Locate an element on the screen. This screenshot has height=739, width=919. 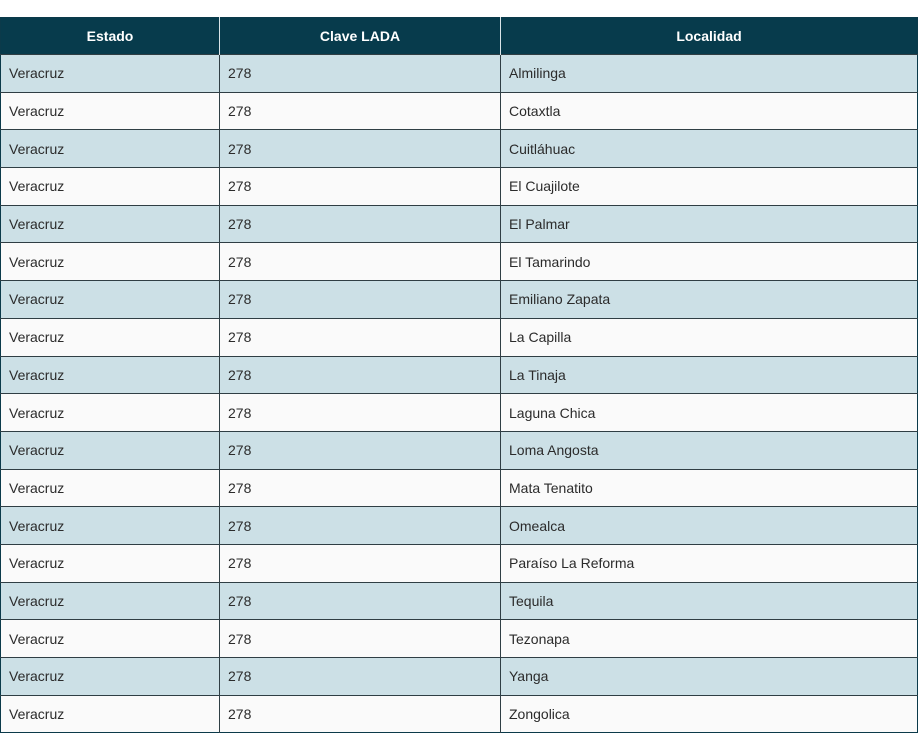
table-row: Veracruz 278 Tezonapa is located at coordinates (459, 638).